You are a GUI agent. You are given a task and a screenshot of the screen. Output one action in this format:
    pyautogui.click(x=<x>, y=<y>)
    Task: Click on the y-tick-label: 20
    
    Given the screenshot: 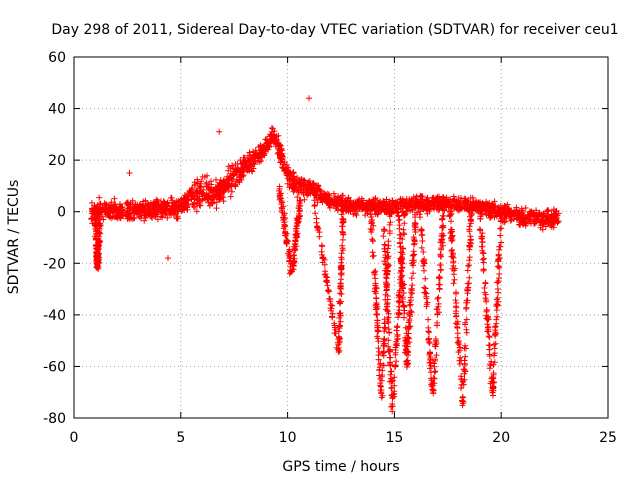 What is the action you would take?
    pyautogui.click(x=57, y=161)
    